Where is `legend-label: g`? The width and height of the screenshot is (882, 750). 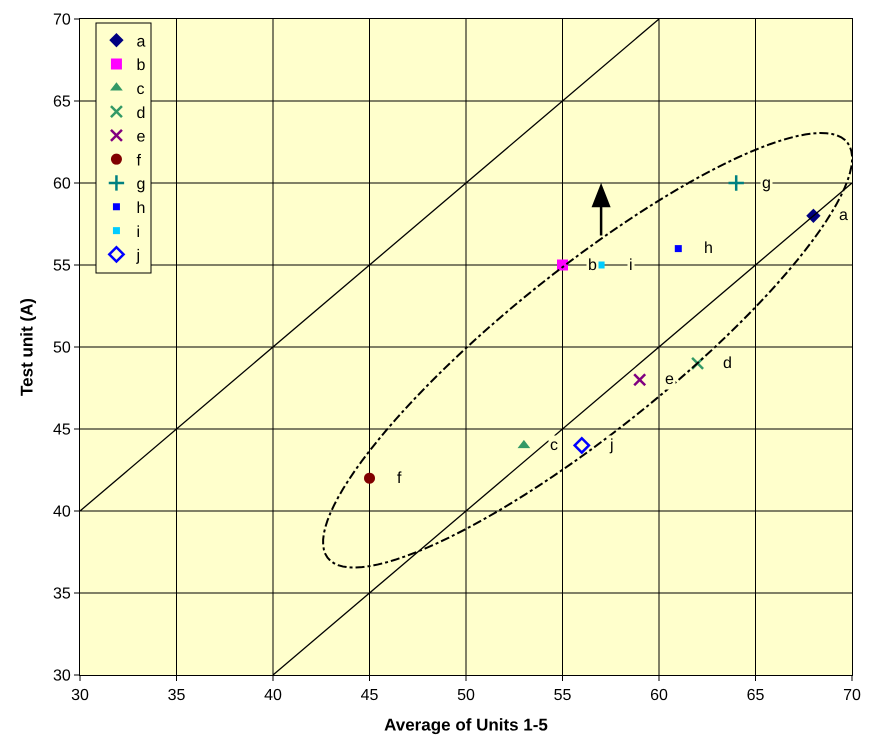 legend-label: g is located at coordinates (141, 185).